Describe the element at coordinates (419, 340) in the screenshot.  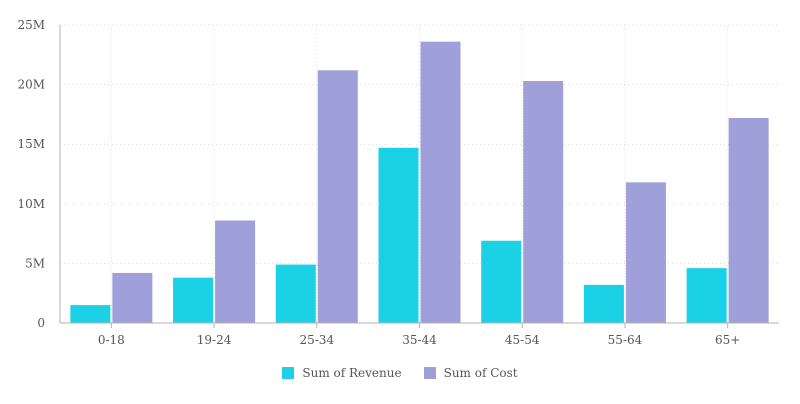
I see `x-tick-label: 35-44` at that location.